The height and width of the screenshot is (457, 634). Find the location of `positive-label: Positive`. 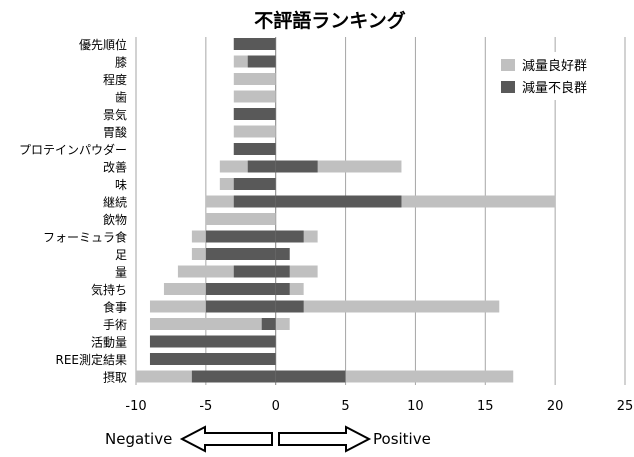

positive-label: Positive is located at coordinates (402, 439).